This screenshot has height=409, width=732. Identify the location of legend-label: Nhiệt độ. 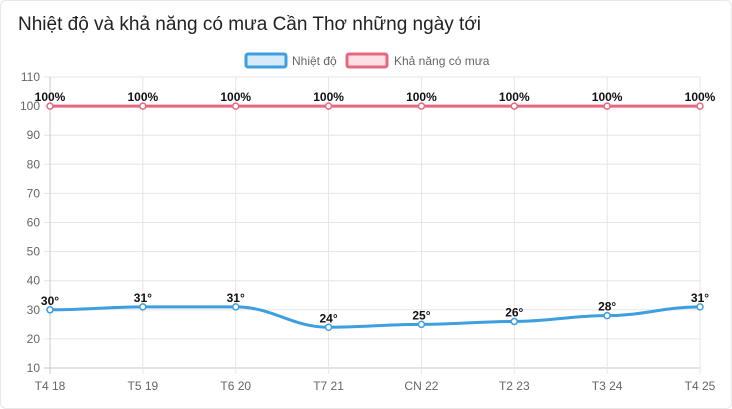
(314, 61).